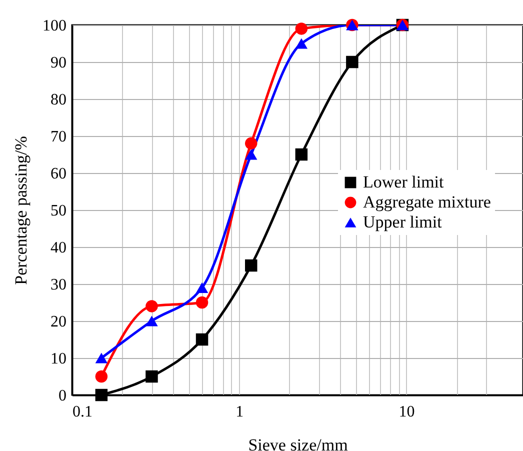 This screenshot has height=451, width=523. Describe the element at coordinates (62, 396) in the screenshot. I see `y-tick-label: 0` at that location.